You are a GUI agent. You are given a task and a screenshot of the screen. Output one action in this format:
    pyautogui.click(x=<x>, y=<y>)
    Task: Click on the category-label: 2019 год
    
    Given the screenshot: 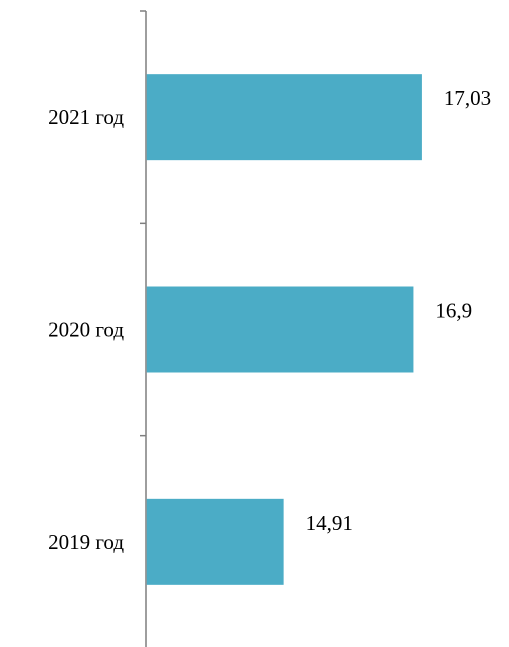 What is the action you would take?
    pyautogui.click(x=86, y=542)
    